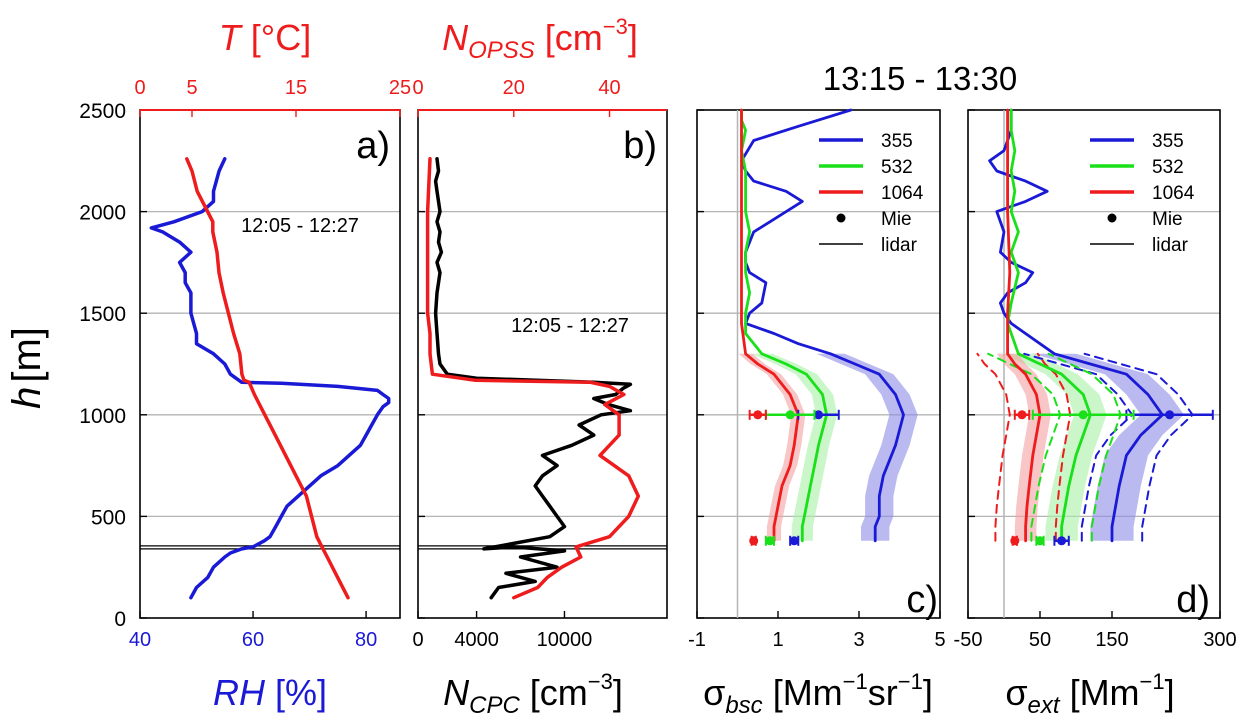  What do you see at coordinates (1170, 692) in the screenshot?
I see `panel-d-bottom-axis-close: ]` at bounding box center [1170, 692].